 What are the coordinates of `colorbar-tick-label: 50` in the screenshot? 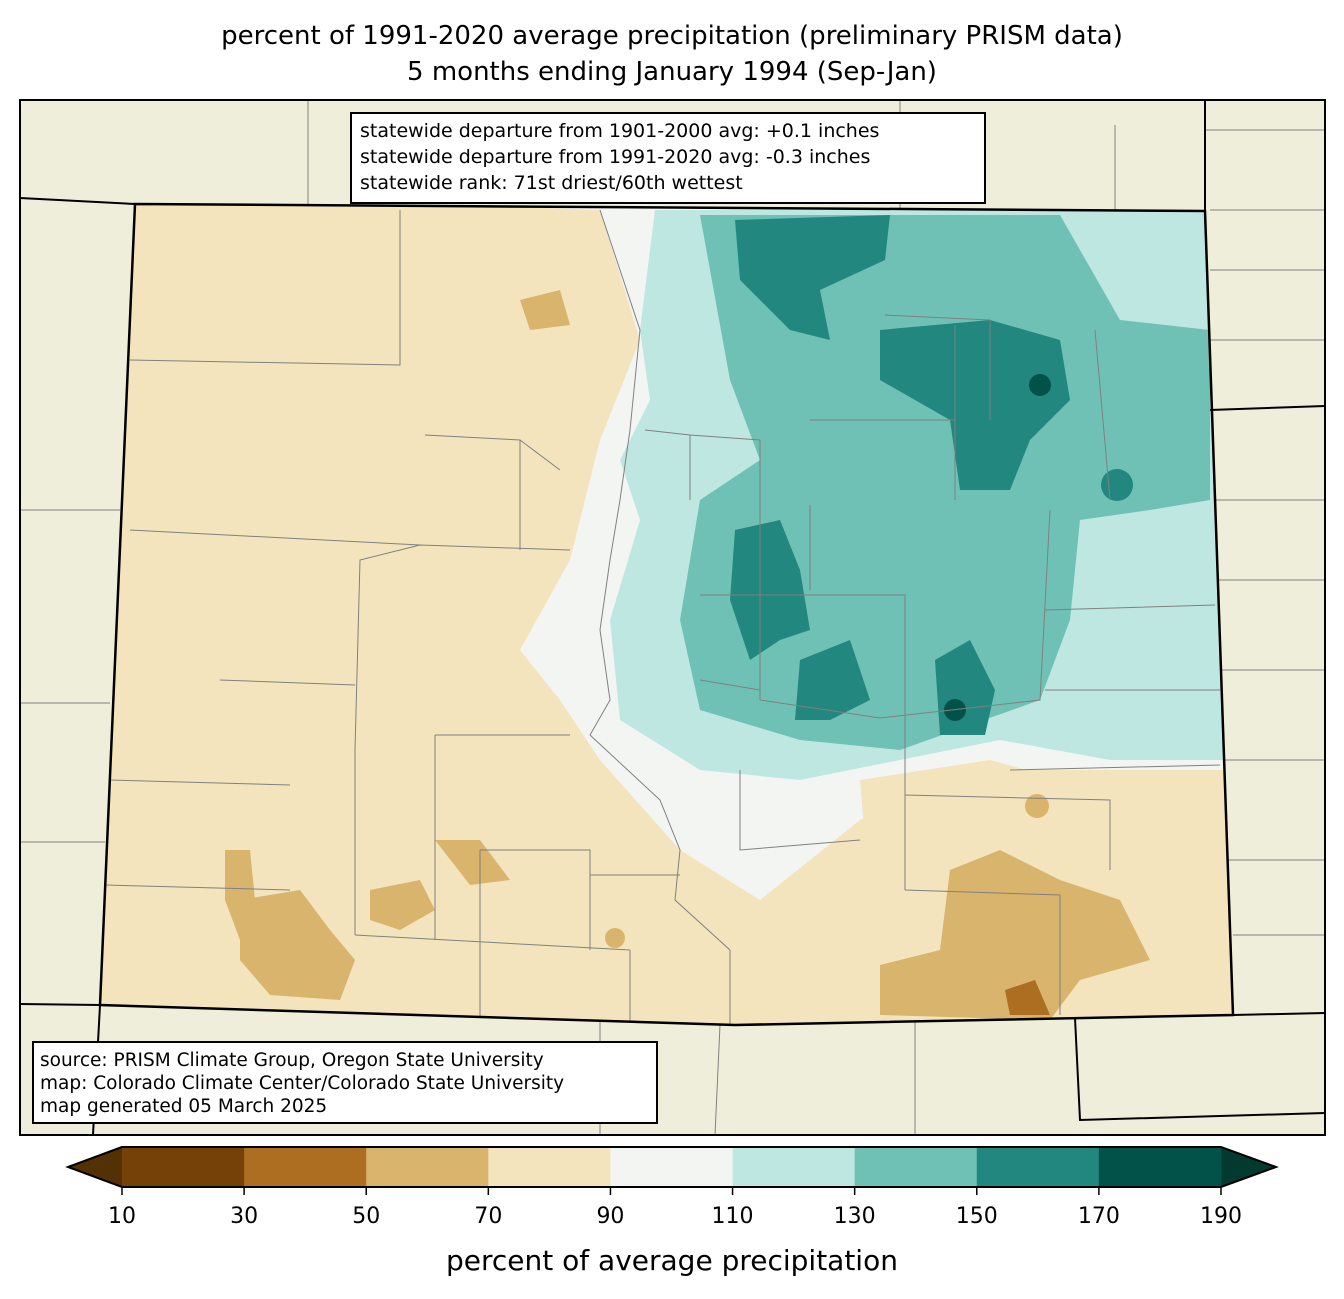 It's located at (366, 1216).